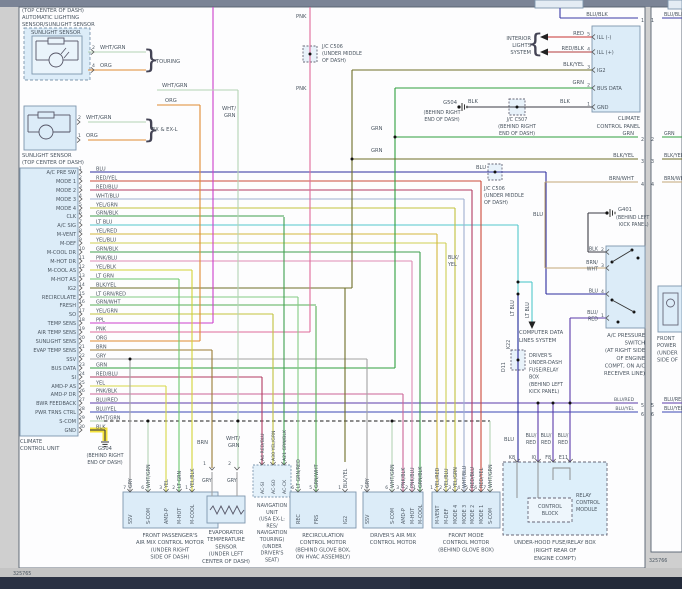  What do you see at coordinates (59, 298) in the screenshot?
I see `unit-pin-label: RECIRCULATE` at bounding box center [59, 298].